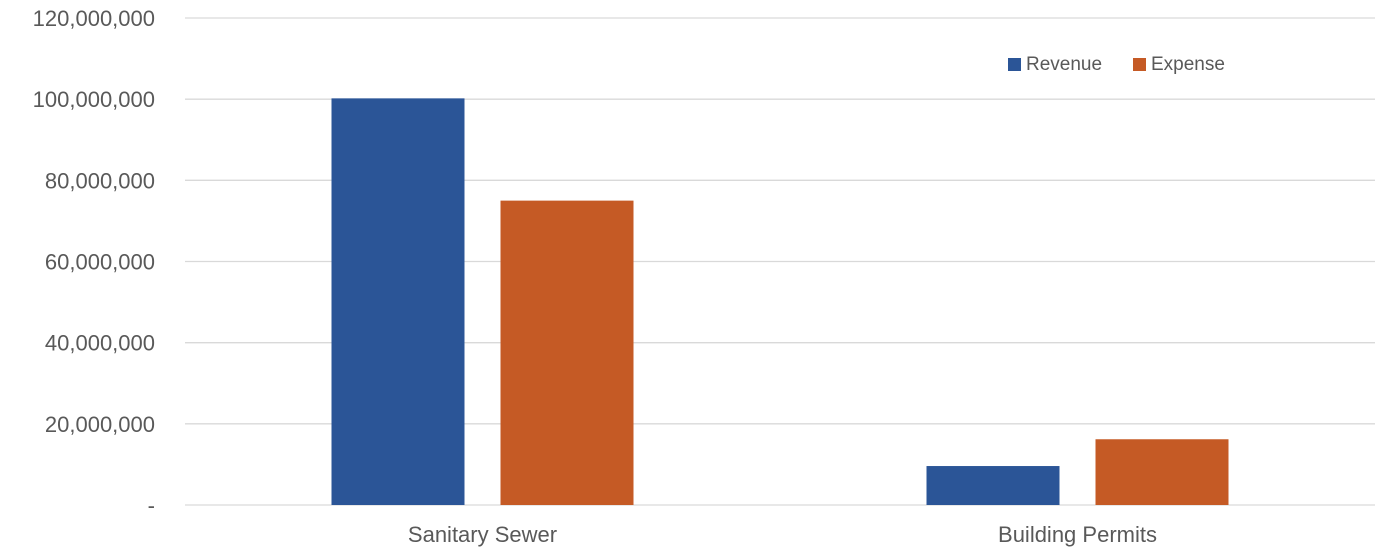 This screenshot has height=555, width=1375. Describe the element at coordinates (1064, 64) in the screenshot. I see `legend-label-revenue: Revenue` at that location.